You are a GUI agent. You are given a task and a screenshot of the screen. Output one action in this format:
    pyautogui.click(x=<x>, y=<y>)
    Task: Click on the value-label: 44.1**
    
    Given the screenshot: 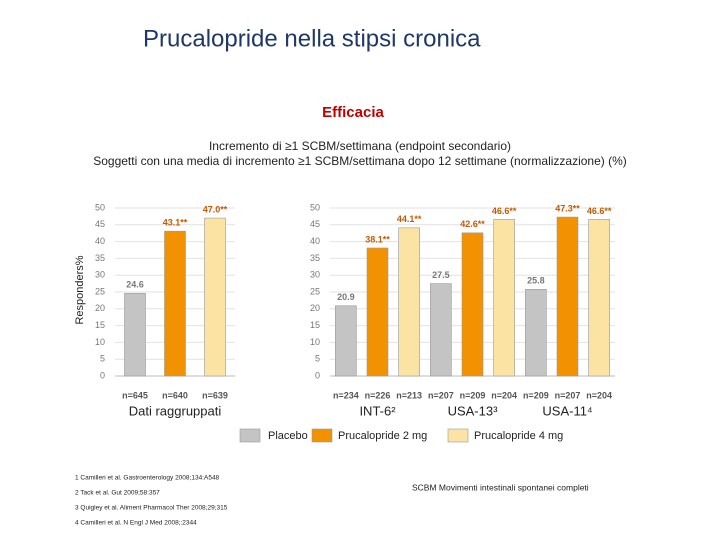 What is the action you would take?
    pyautogui.click(x=409, y=219)
    